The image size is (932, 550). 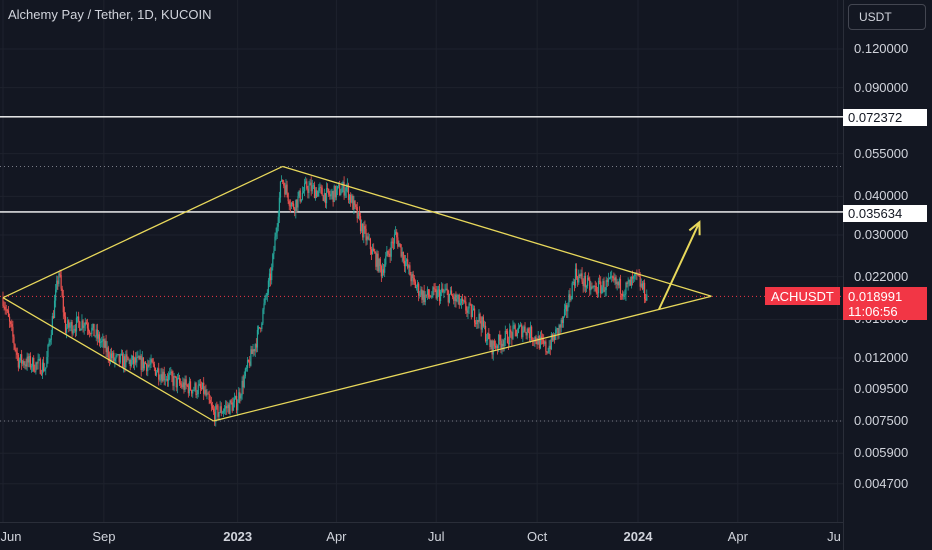 I want to click on currency-button: USDT, so click(x=887, y=17).